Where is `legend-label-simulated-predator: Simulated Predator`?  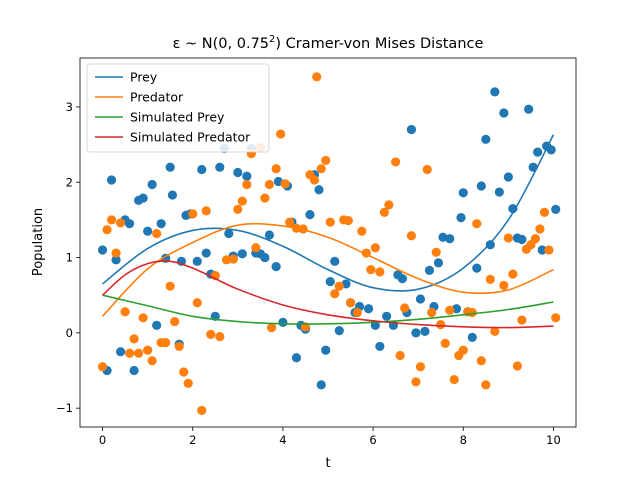
legend-label-simulated-predator: Simulated Predator is located at coordinates (190, 137).